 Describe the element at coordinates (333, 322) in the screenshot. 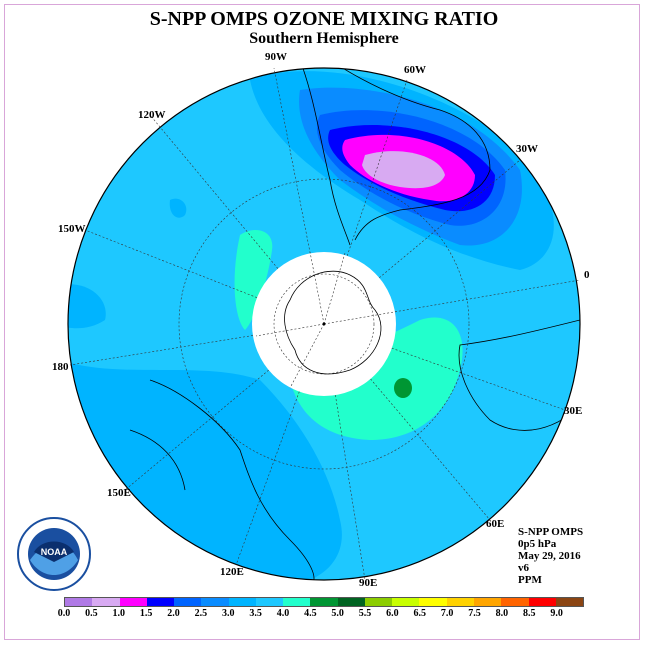

I see `antarctica-outline` at that location.